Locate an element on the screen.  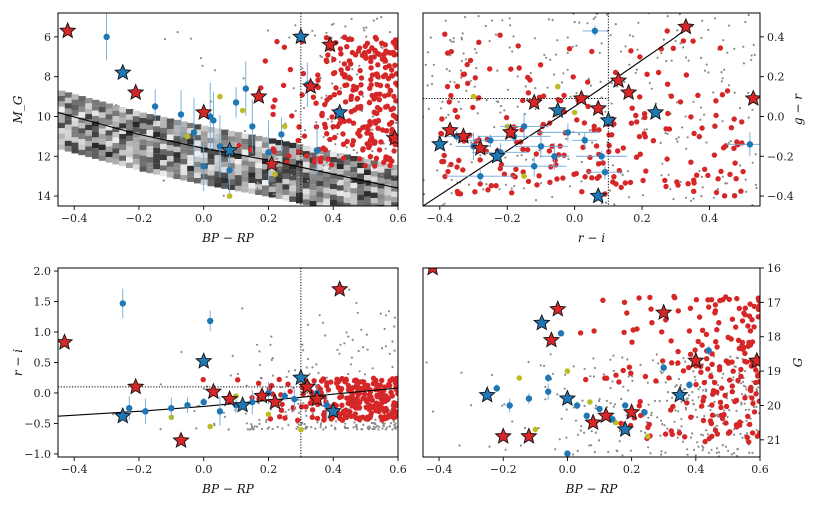
x-tick-label: 0.2 is located at coordinates (269, 218).